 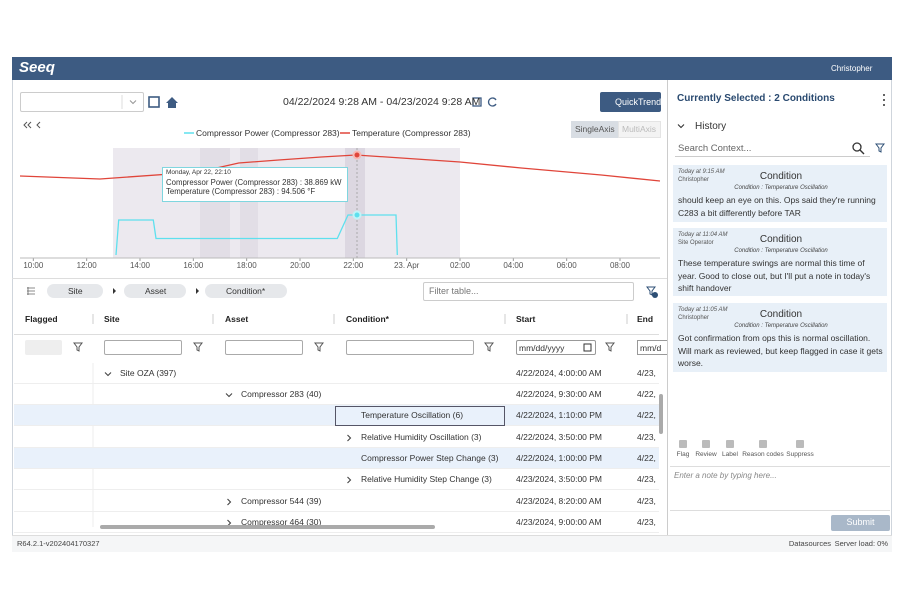 What do you see at coordinates (430, 458) in the screenshot?
I see `row-label: Compressor Power Step Change (3)` at bounding box center [430, 458].